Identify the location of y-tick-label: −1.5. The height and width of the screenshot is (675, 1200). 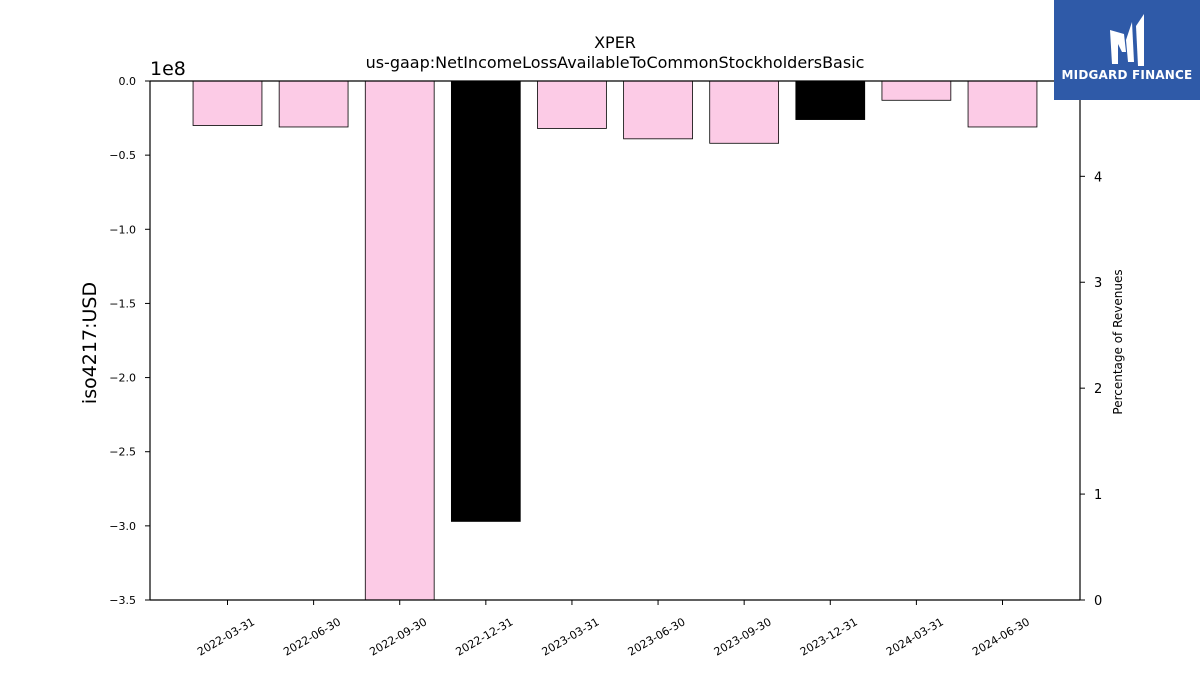
(122, 303).